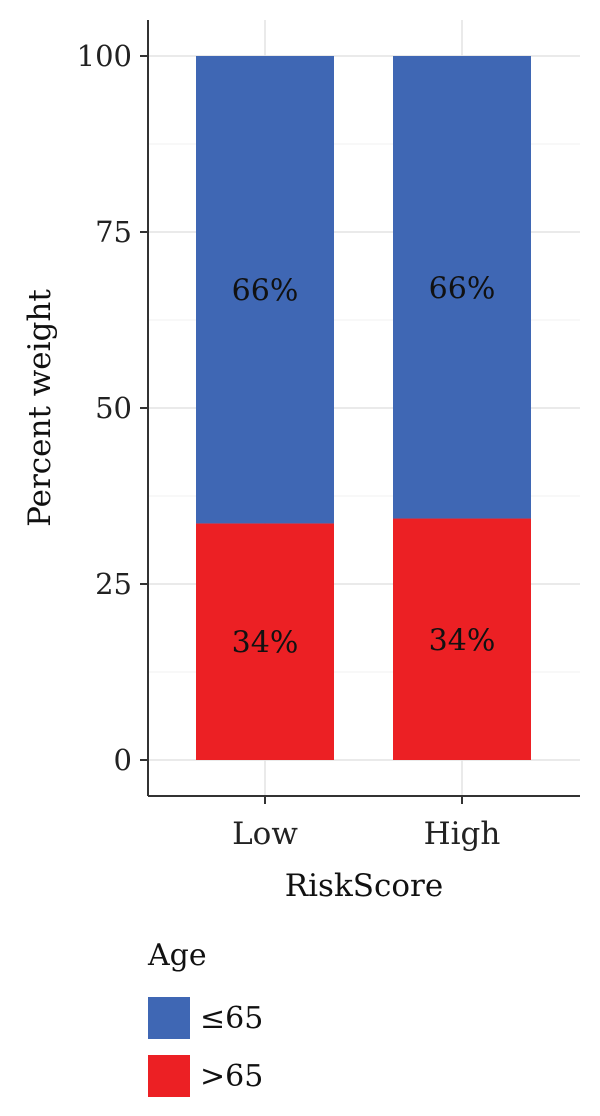 This screenshot has height=1116, width=600. What do you see at coordinates (169, 1018) in the screenshot?
I see `legend-swatch-le65` at bounding box center [169, 1018].